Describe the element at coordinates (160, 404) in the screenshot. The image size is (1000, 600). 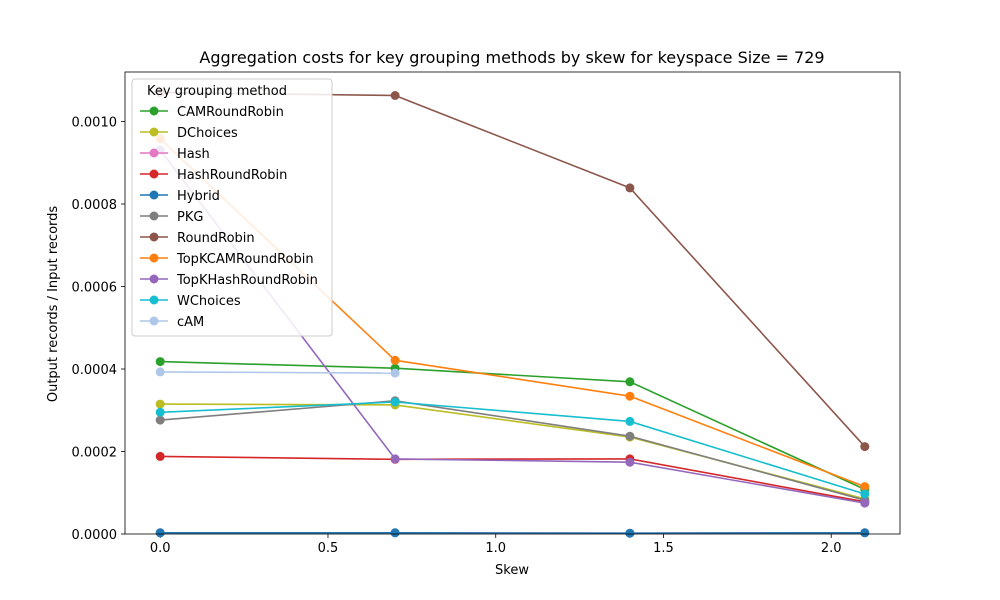
I see `data-point-DChoices` at that location.